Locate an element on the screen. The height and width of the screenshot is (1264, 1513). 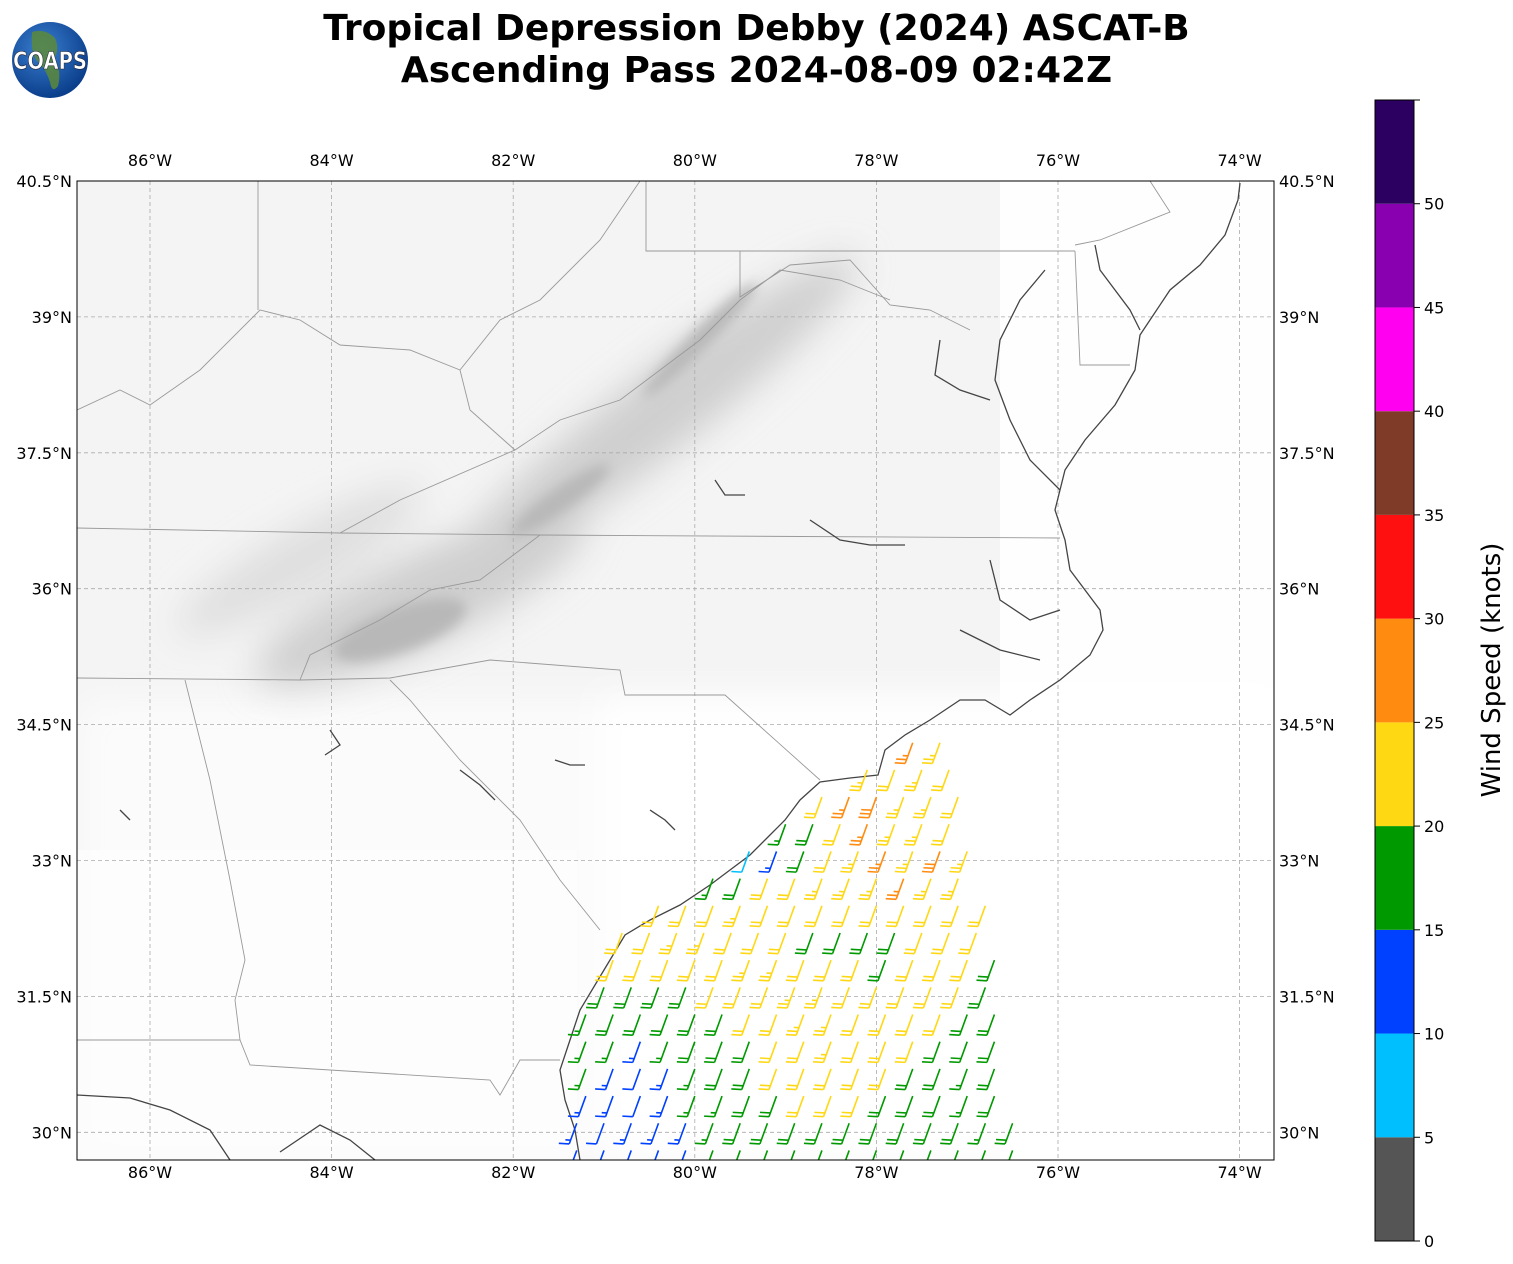
lat-tick-label-left: 39°N is located at coordinates (52, 317).